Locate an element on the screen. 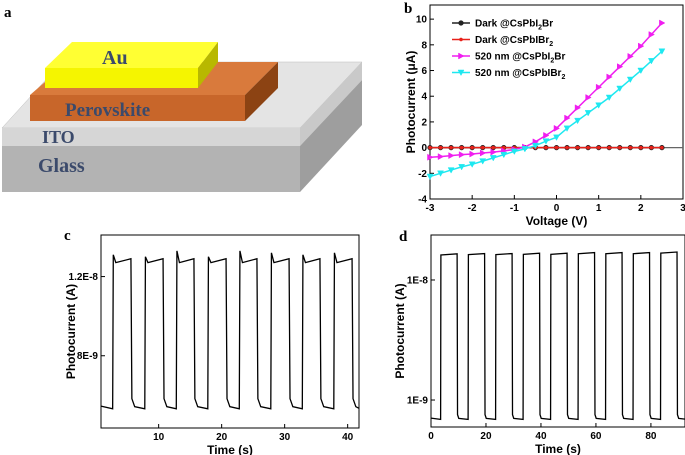 The width and height of the screenshot is (685, 455). y-tick-label: 0 is located at coordinates (424, 148).